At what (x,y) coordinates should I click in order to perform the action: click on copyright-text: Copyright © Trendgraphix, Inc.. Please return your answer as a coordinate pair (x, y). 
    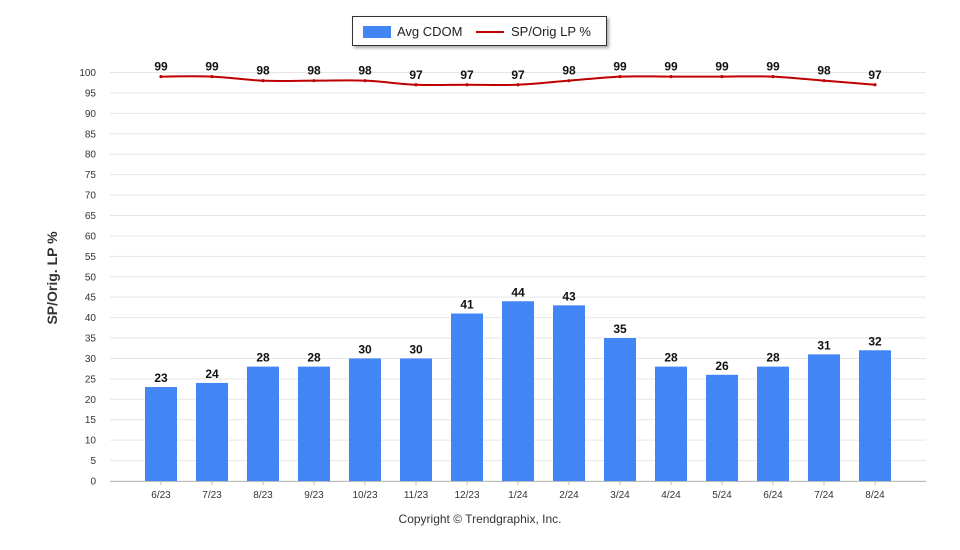
    Looking at the image, I should click on (480, 519).